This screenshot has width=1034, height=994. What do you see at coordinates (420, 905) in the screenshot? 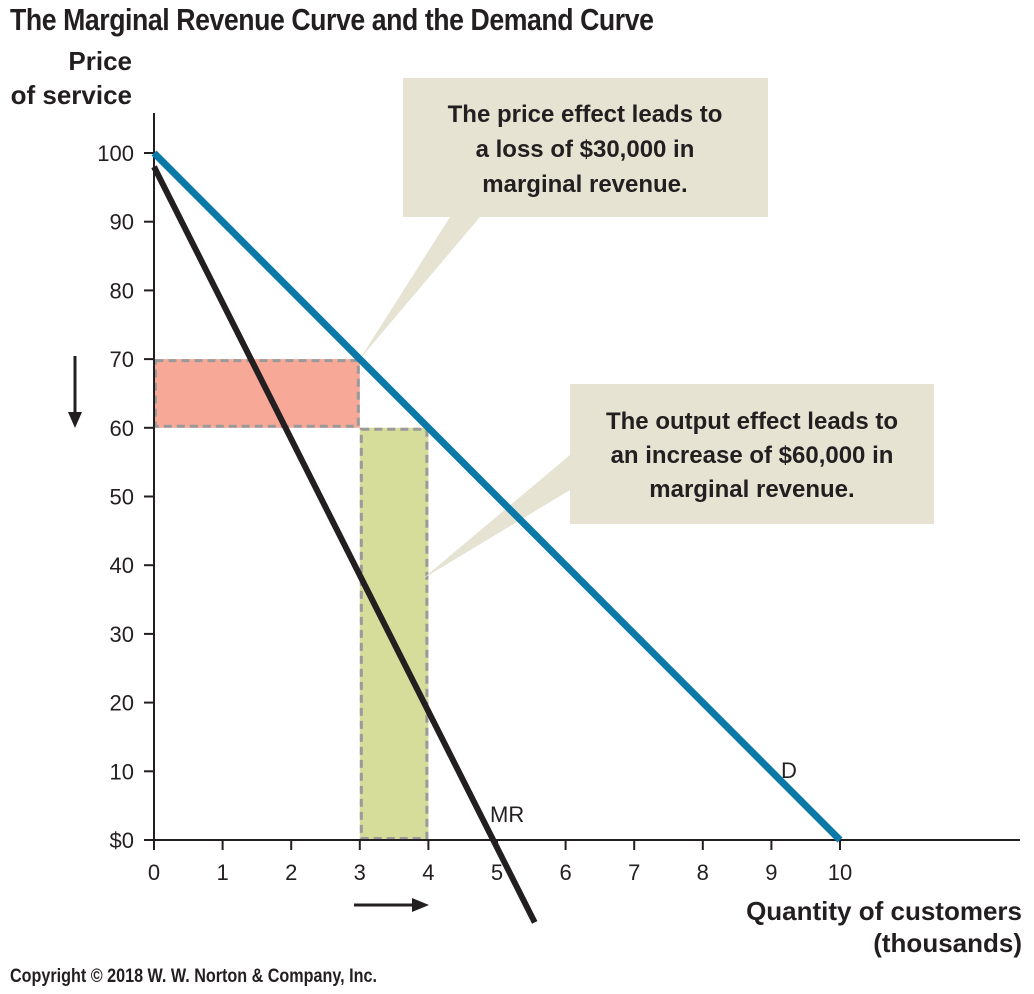
I see `quantity-right-arrow-head` at bounding box center [420, 905].